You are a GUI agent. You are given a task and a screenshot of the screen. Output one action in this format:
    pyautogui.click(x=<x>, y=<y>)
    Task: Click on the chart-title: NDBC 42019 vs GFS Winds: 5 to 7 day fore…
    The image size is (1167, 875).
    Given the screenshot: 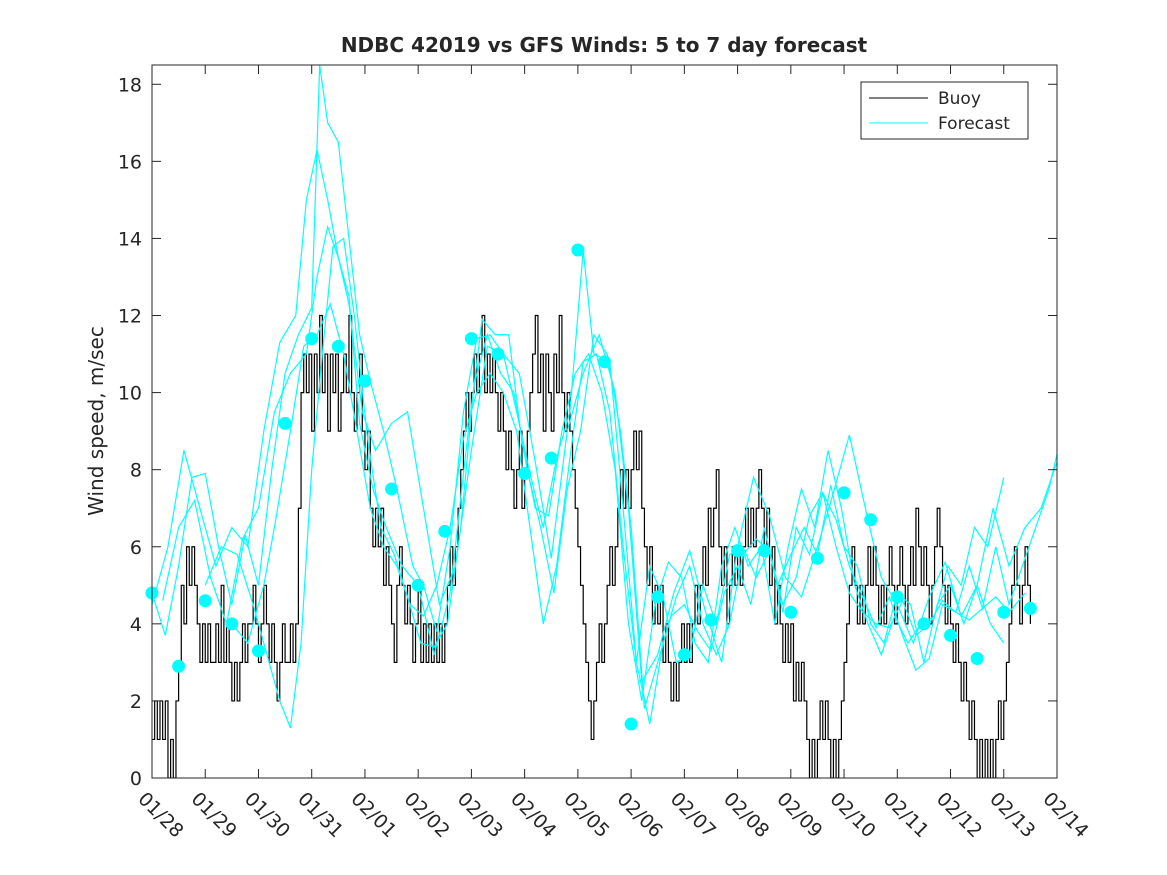 What is the action you would take?
    pyautogui.click(x=604, y=45)
    